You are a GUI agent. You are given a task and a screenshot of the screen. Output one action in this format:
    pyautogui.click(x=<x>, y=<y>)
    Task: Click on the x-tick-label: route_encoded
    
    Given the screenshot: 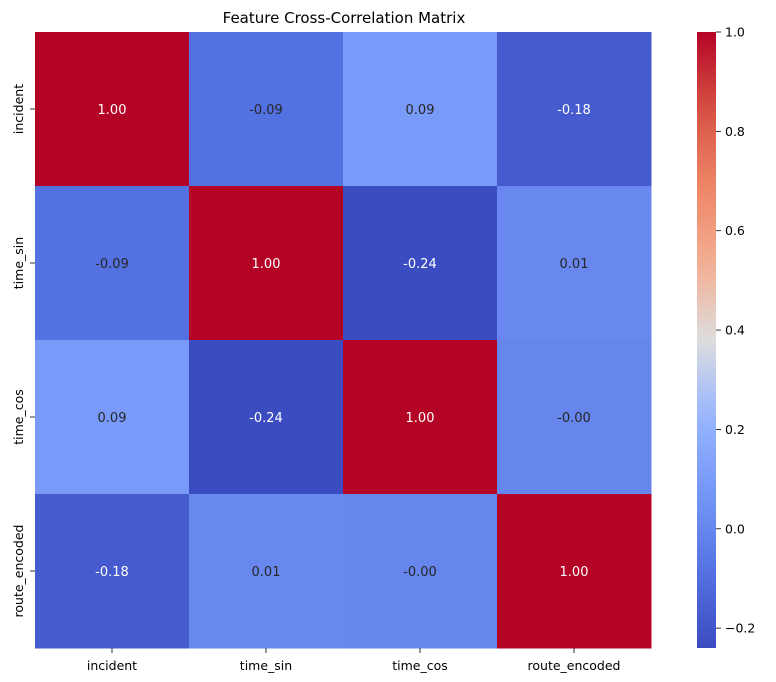 What is the action you would take?
    pyautogui.click(x=574, y=665)
    